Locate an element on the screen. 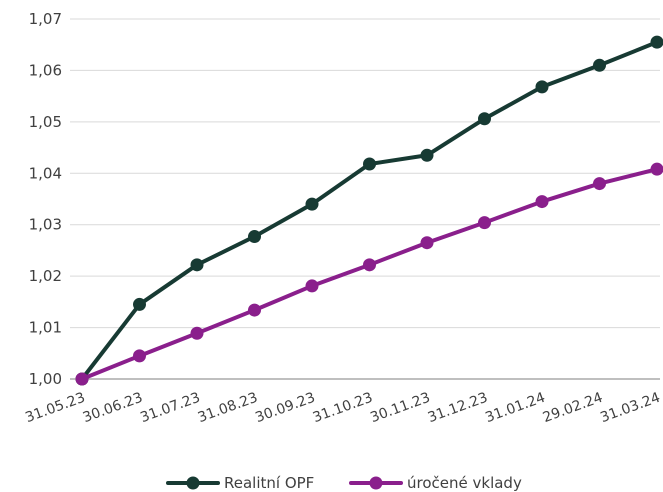 The image size is (663, 492). y-tick-label: 1,01 is located at coordinates (45, 328).